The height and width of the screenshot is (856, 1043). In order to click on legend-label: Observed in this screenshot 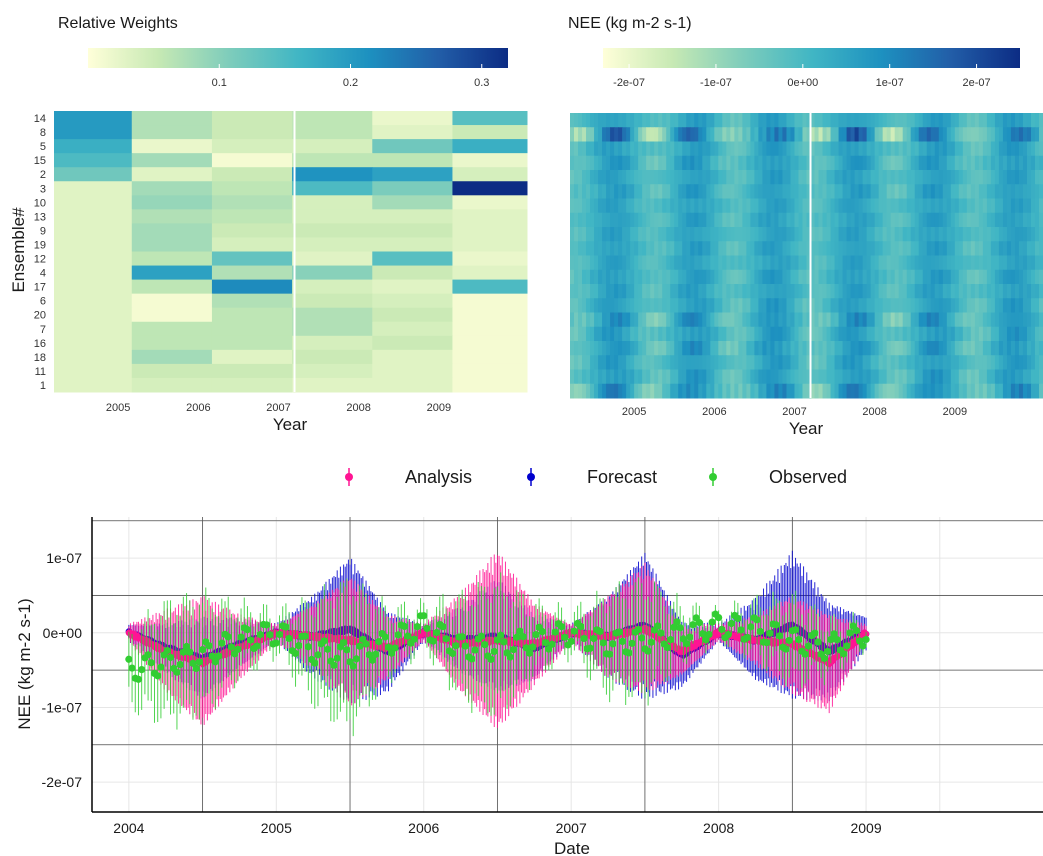, I will do `click(808, 477)`.